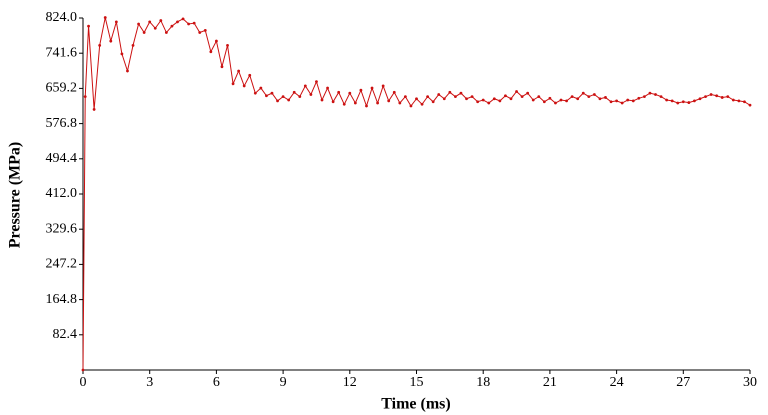 Image resolution: width=768 pixels, height=415 pixels. What do you see at coordinates (62, 123) in the screenshot?
I see `y-tick-label: 576.8` at bounding box center [62, 123].